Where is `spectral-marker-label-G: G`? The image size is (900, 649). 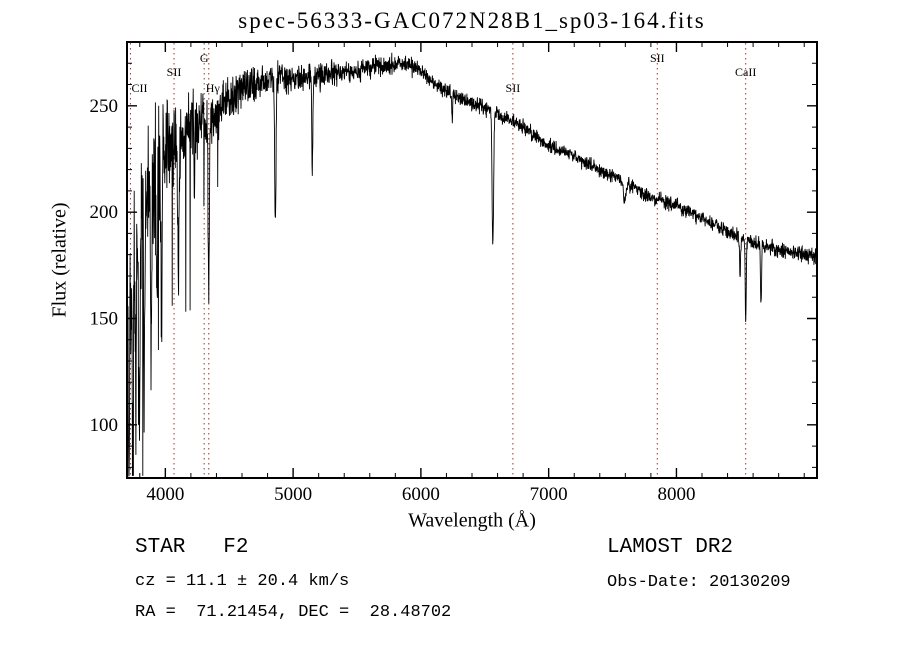
spectral-marker-label-G: G is located at coordinates (204, 58).